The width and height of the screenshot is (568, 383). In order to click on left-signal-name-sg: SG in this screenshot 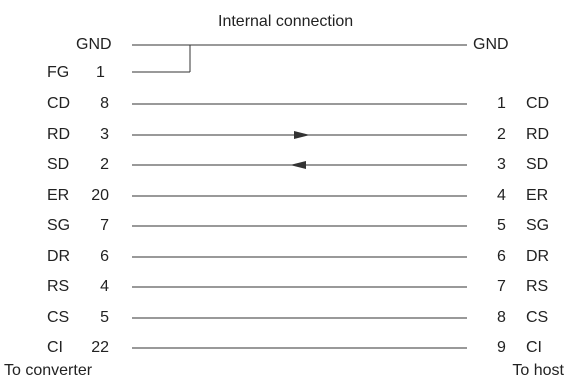, I will do `click(59, 225)`.